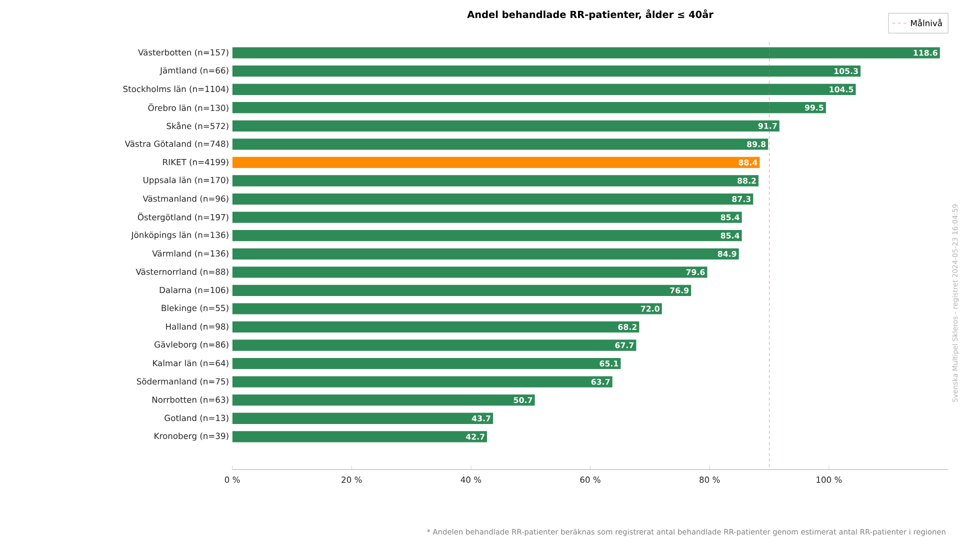 This screenshot has height=554, width=965. What do you see at coordinates (194, 71) in the screenshot?
I see `y-tick-label: Jämtland (n=66)` at bounding box center [194, 71].